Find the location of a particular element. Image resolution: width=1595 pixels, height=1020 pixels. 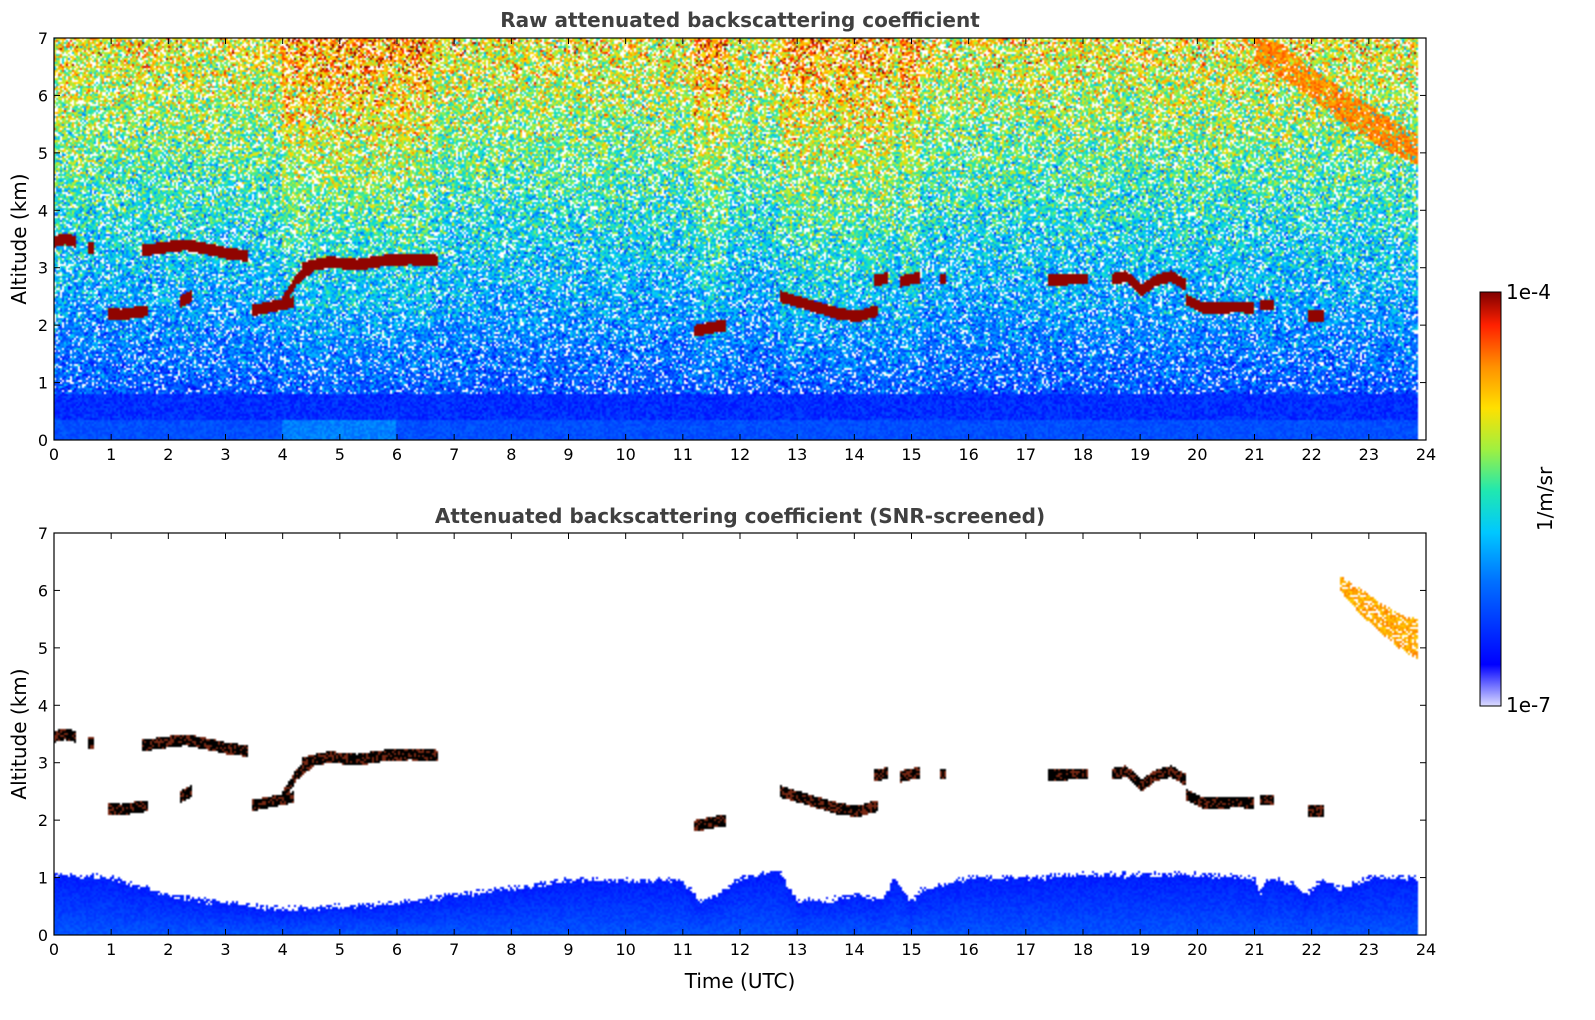

raw-y-axis-label: Altitude (km) is located at coordinates (19, 238).